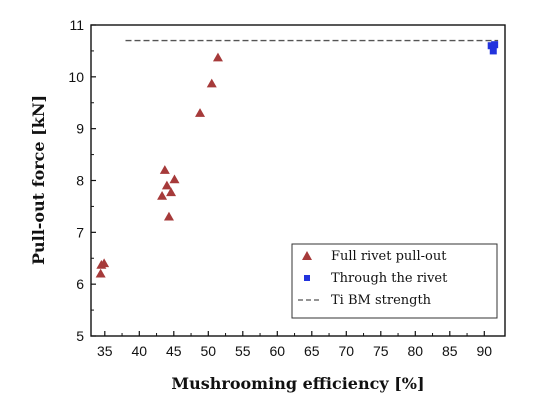 The height and width of the screenshot is (411, 550). Describe the element at coordinates (307, 278) in the screenshot. I see `legend-marker-through-rivet` at that location.